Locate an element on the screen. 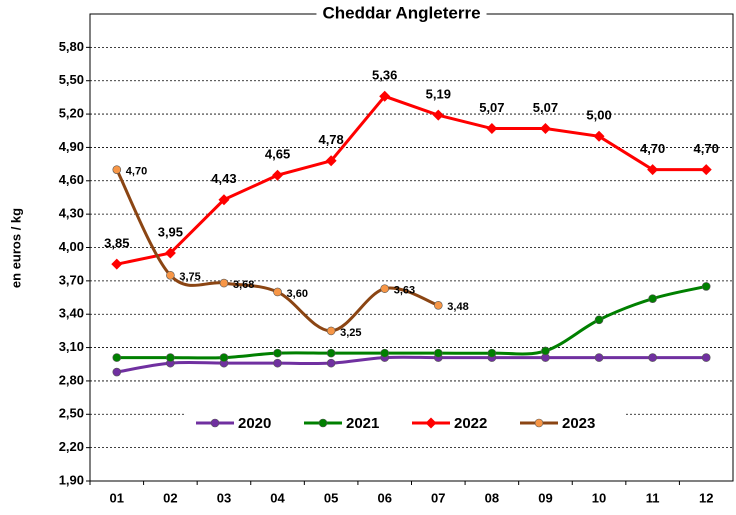 The height and width of the screenshot is (515, 736). data-label: 3,75 is located at coordinates (189, 277).